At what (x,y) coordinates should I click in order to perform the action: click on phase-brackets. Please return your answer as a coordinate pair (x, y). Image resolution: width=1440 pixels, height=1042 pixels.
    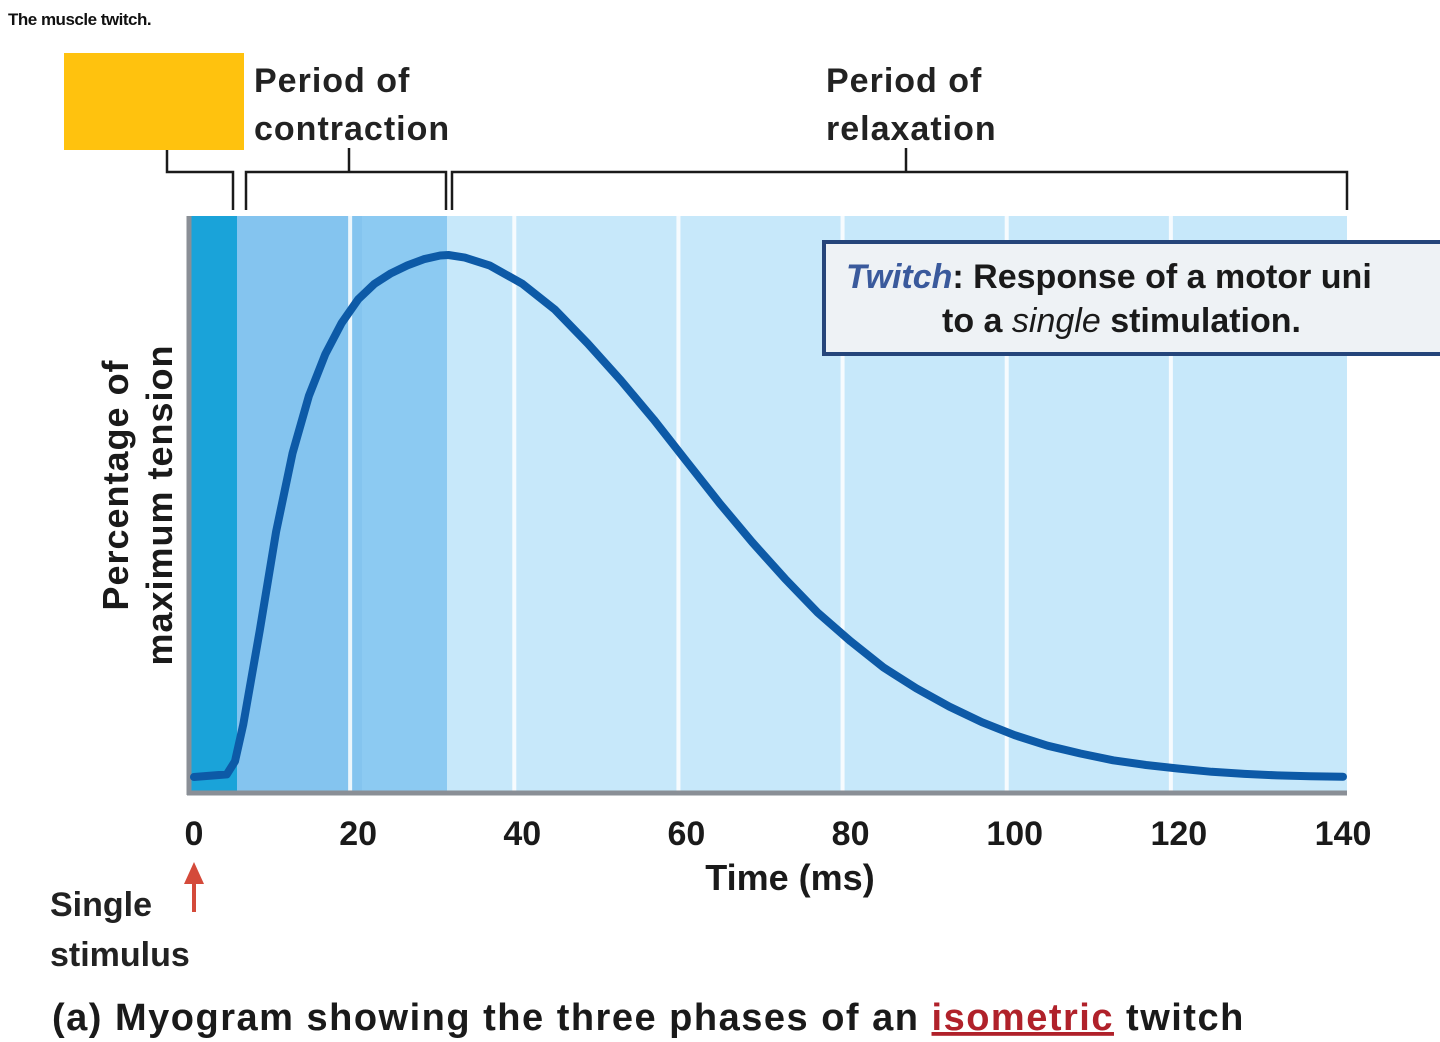
    Looking at the image, I should click on (757, 179).